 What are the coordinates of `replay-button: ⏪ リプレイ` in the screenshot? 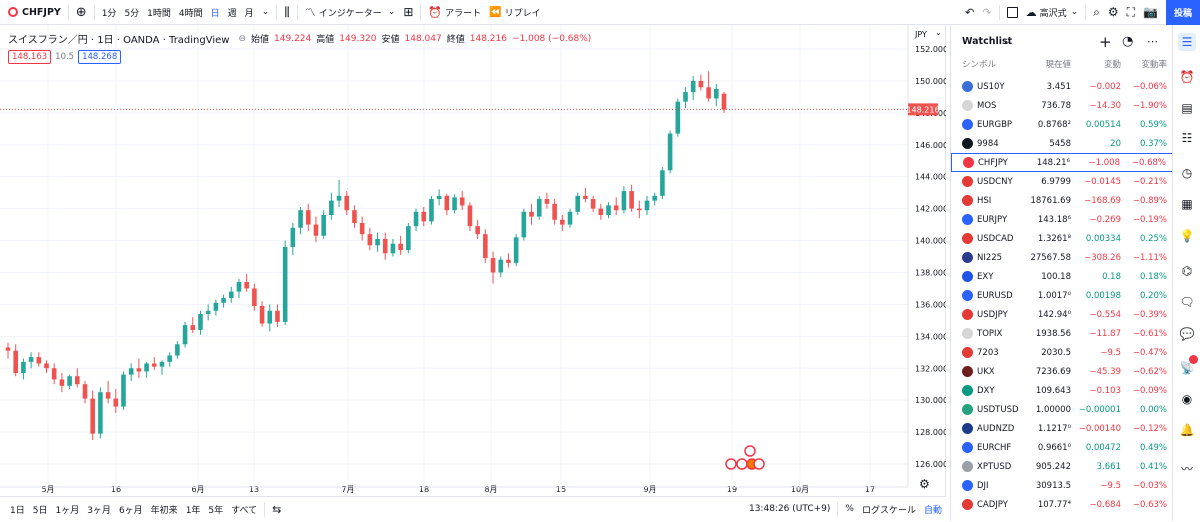 It's located at (514, 12).